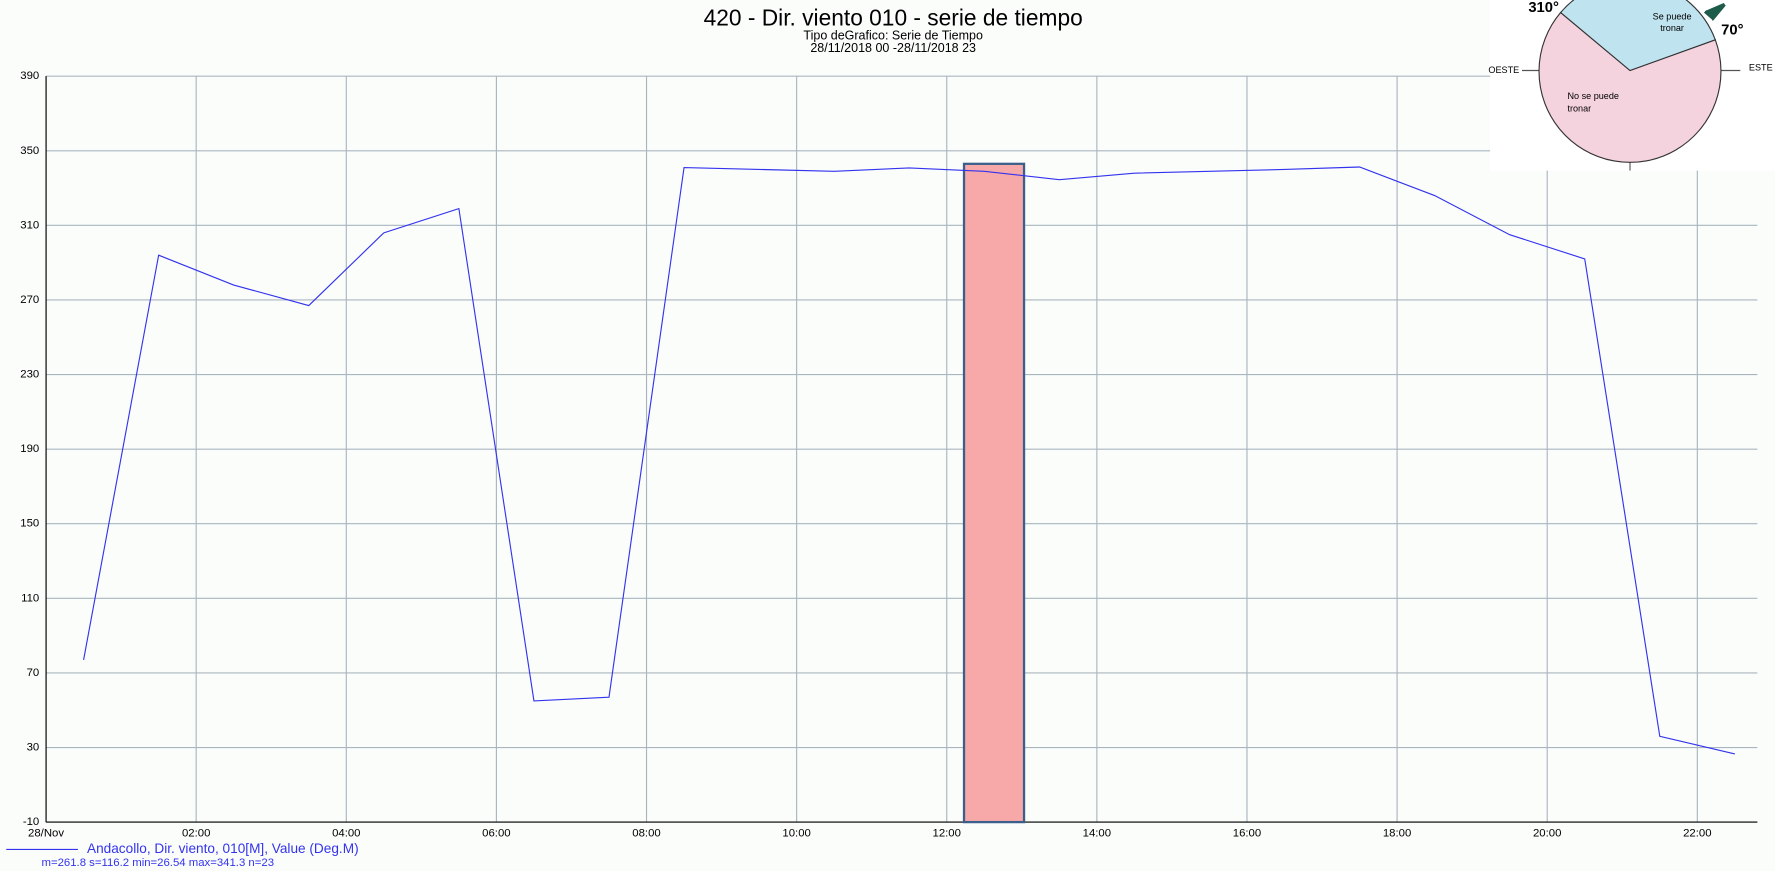 The width and height of the screenshot is (1775, 871). I want to click on y-tick-label: 270, so click(29, 300).